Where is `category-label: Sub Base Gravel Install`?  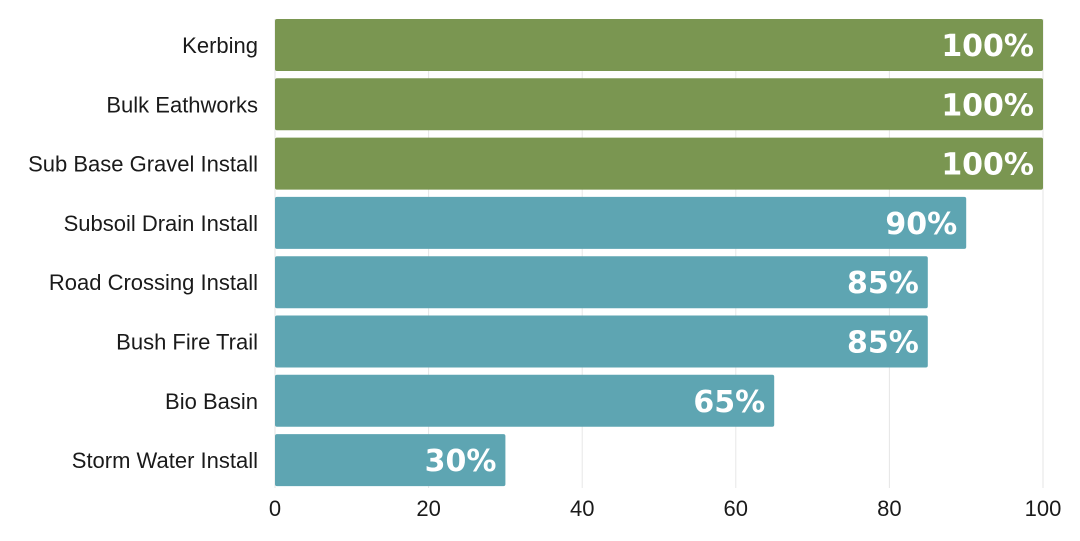
category-label: Sub Base Gravel Install is located at coordinates (143, 164).